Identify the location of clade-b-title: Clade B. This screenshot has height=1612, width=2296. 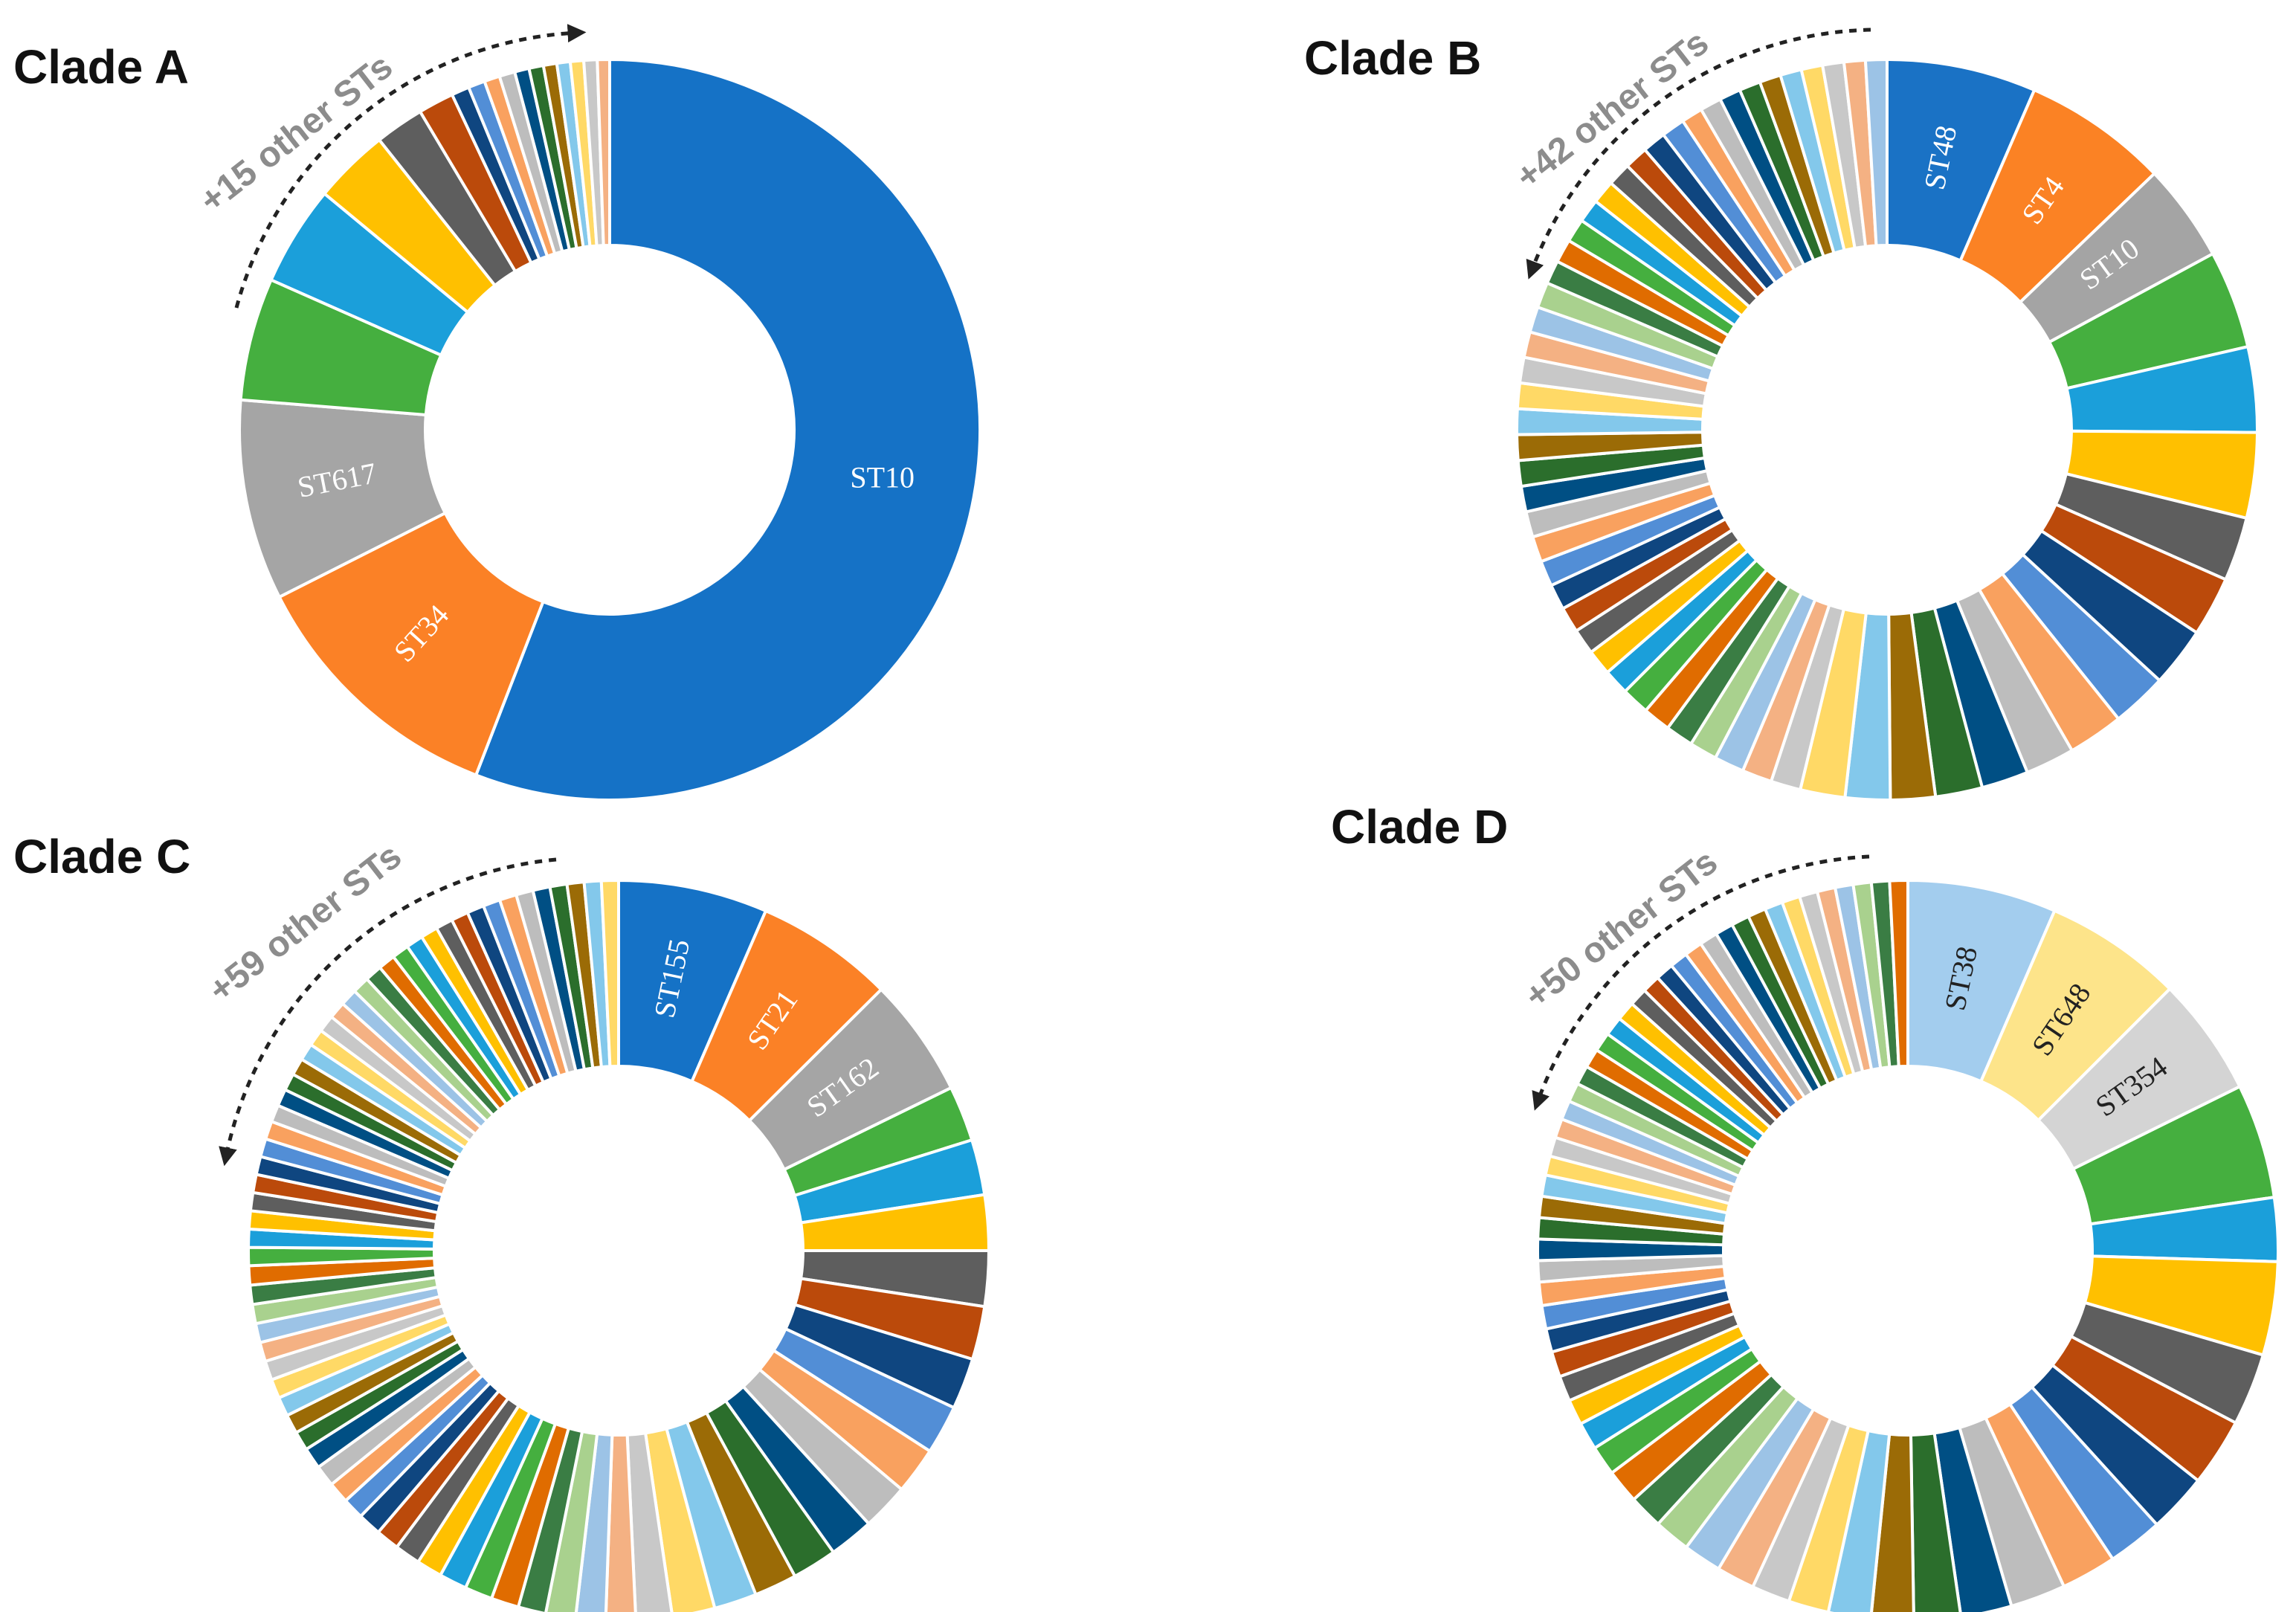
(1392, 58).